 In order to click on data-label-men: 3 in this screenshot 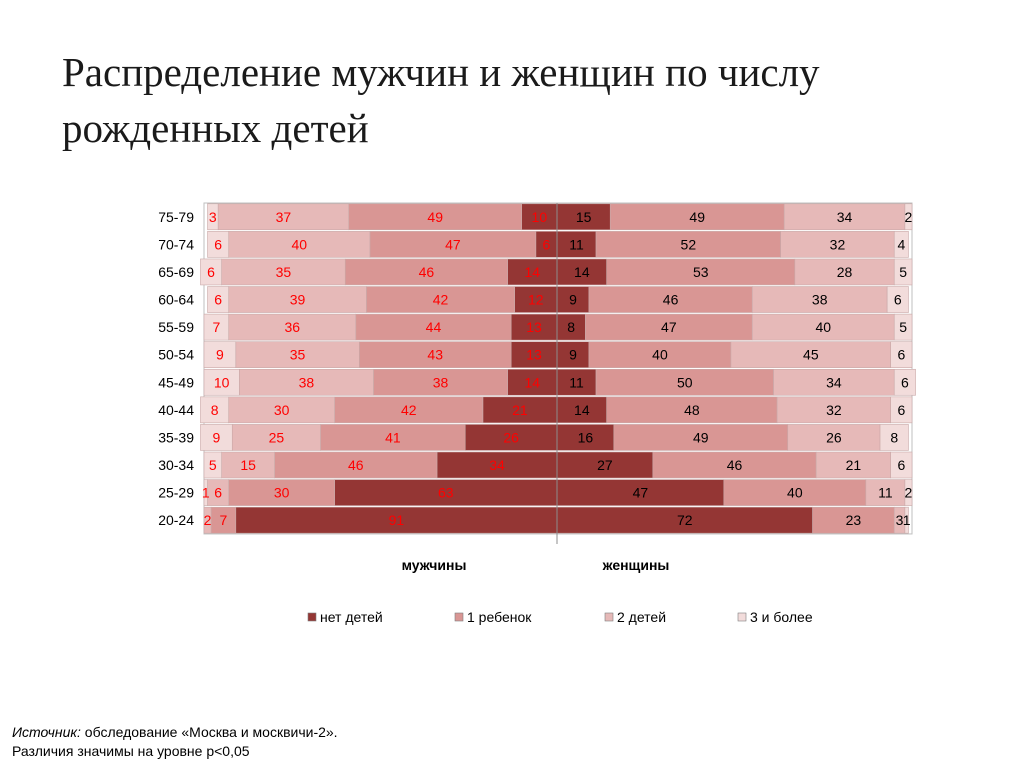, I will do `click(213, 217)`.